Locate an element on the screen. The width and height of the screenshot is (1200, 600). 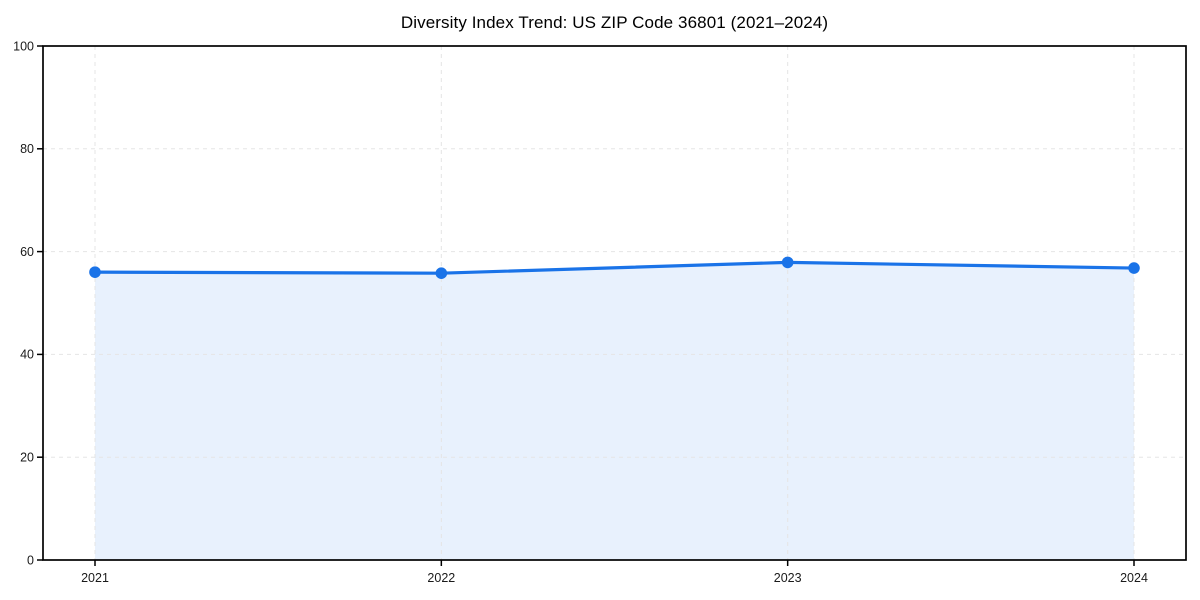
y-tick-label: 60 is located at coordinates (27, 252).